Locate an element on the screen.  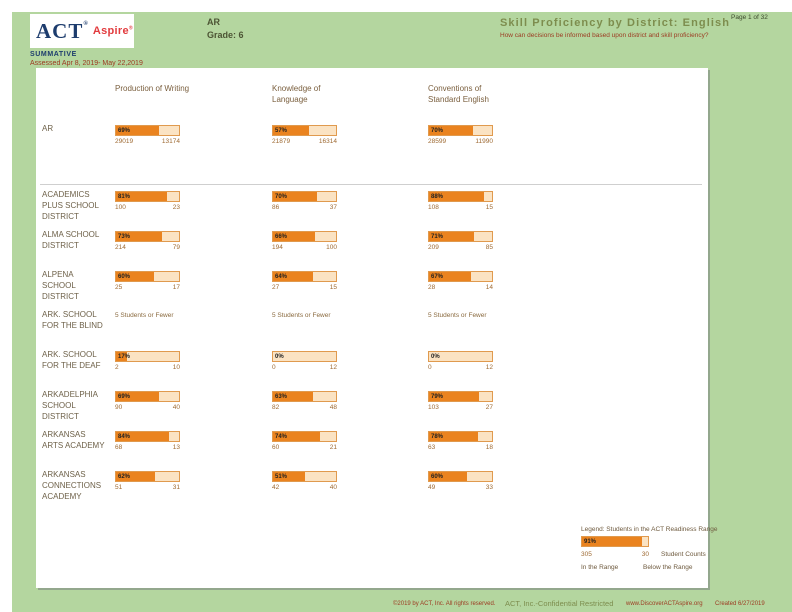
district-name: ARK. SCHOOL FOR THE BLIND is located at coordinates (72, 320).